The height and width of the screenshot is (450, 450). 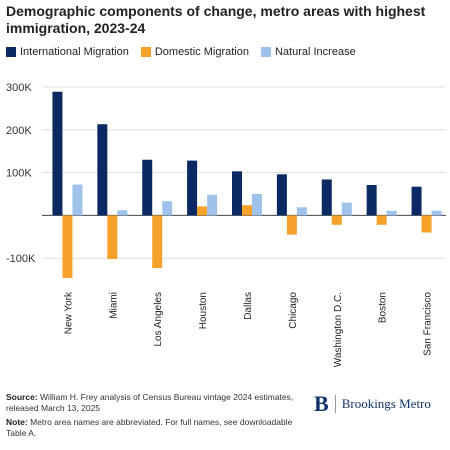 I want to click on brookings-metro-logo: B Brookings Metro, so click(x=372, y=404).